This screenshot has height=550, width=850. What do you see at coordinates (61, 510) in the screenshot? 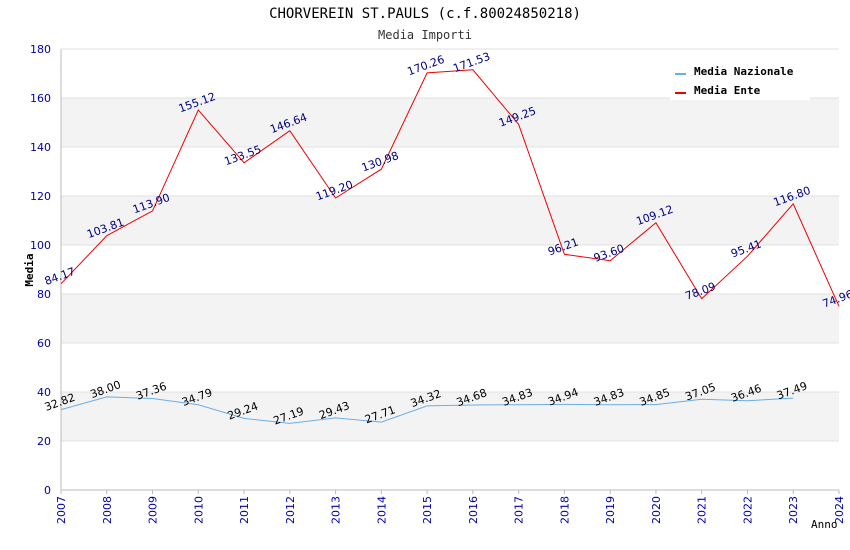
I see `x-tick-label: 2007` at bounding box center [61, 510].